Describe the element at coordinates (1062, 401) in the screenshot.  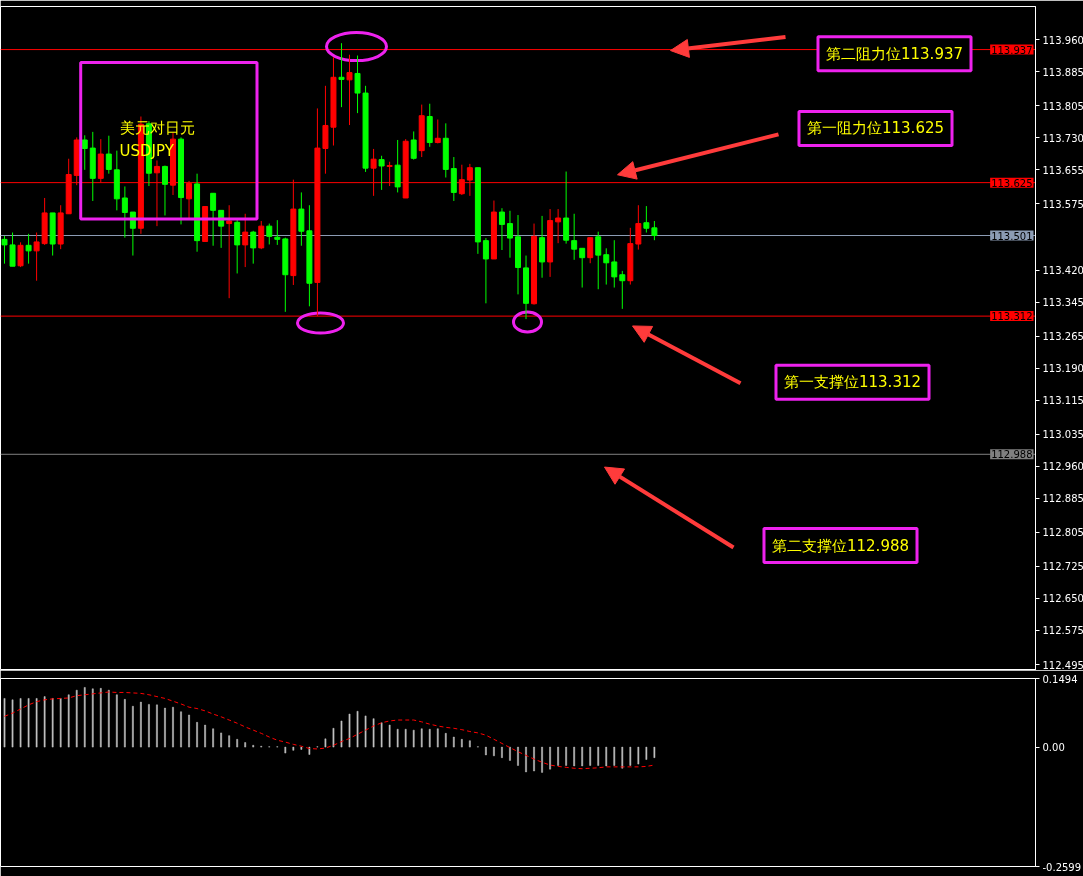
I see `y-tick-label: 113.115` at that location.